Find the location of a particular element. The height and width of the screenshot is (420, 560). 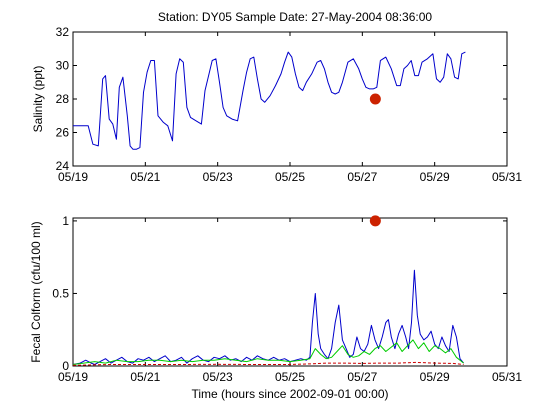

salinity-x-tick-label: 05/25 is located at coordinates (290, 177).